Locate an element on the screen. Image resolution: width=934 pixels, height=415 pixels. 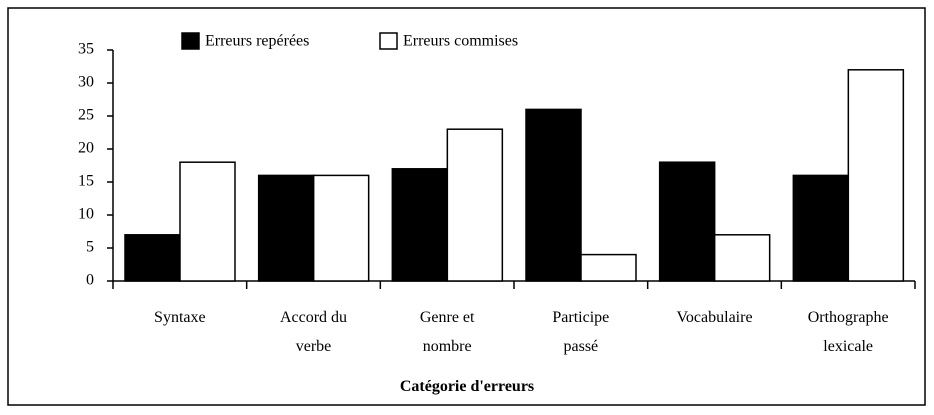
x-tick-label: Genre et nombre is located at coordinates (447, 332).